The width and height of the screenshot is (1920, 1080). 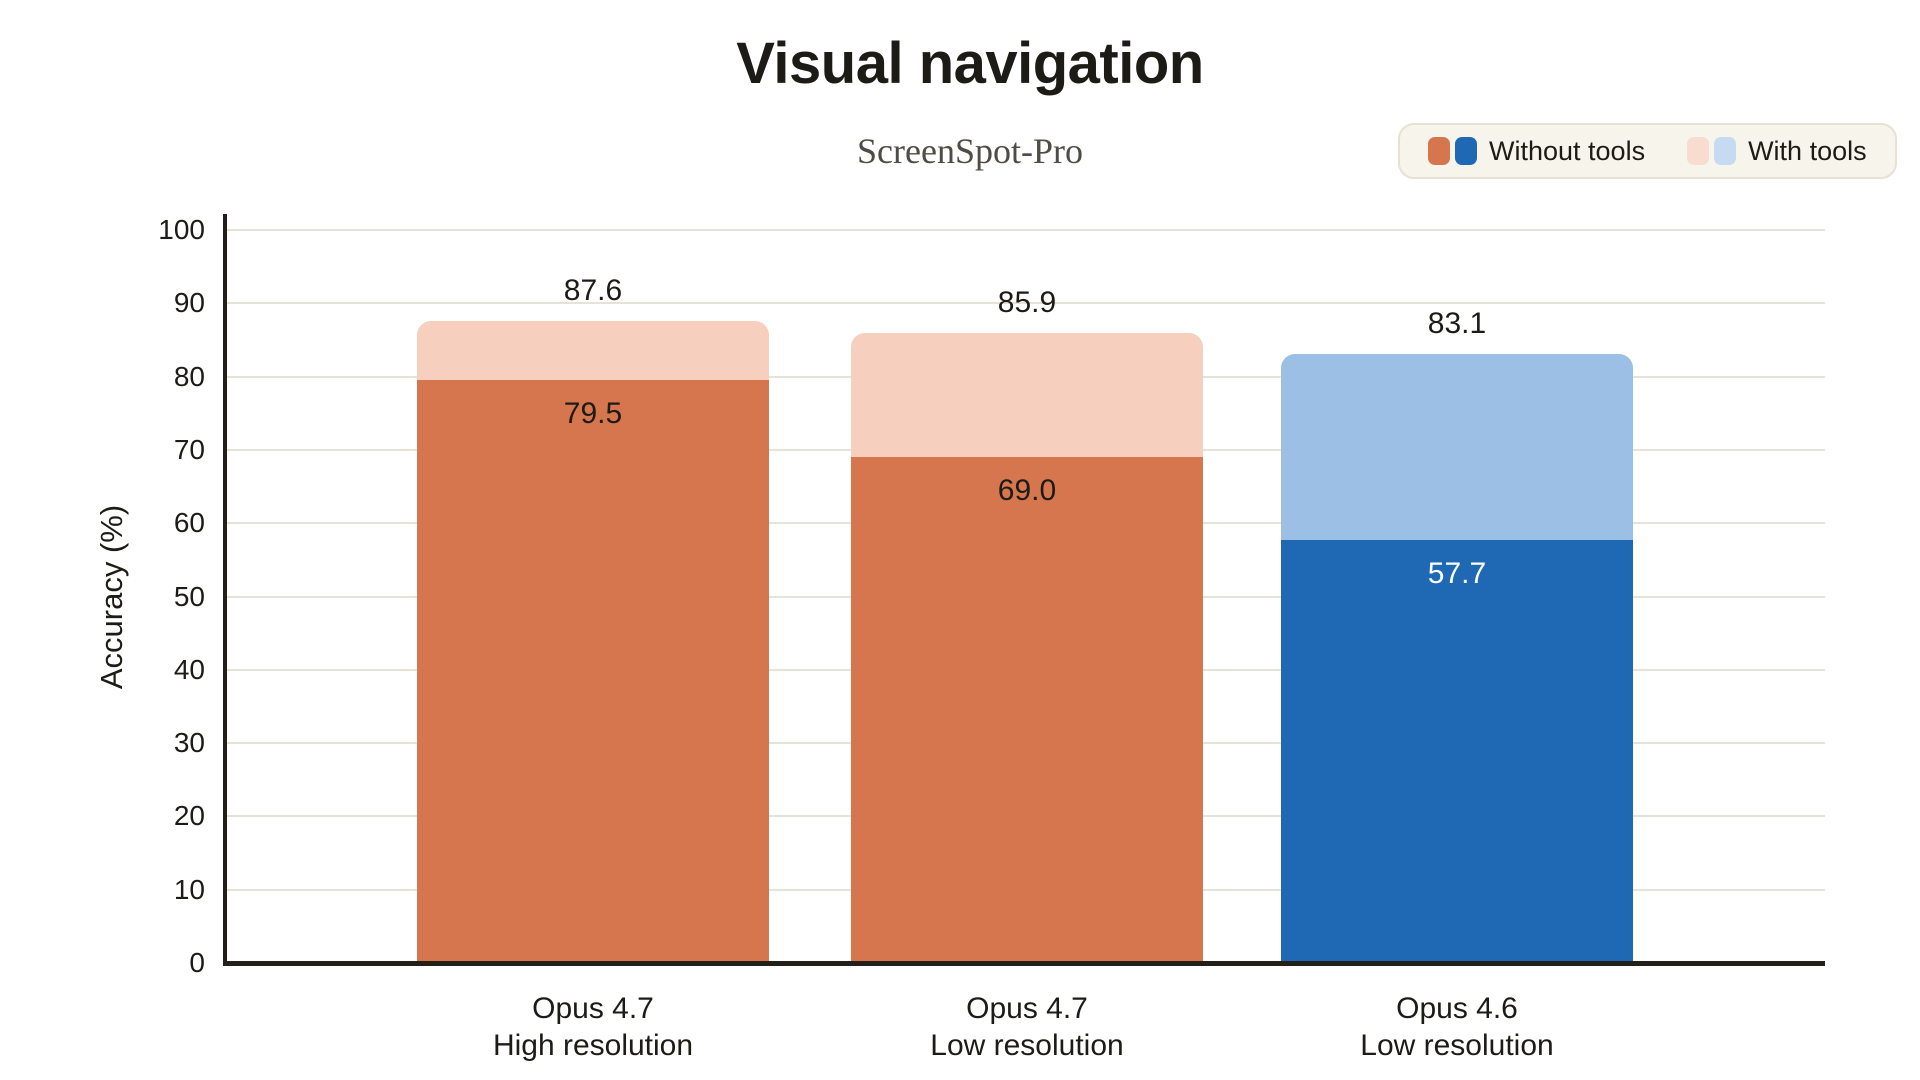 I want to click on legend-item-without-tools: Without tools, so click(x=1536, y=151).